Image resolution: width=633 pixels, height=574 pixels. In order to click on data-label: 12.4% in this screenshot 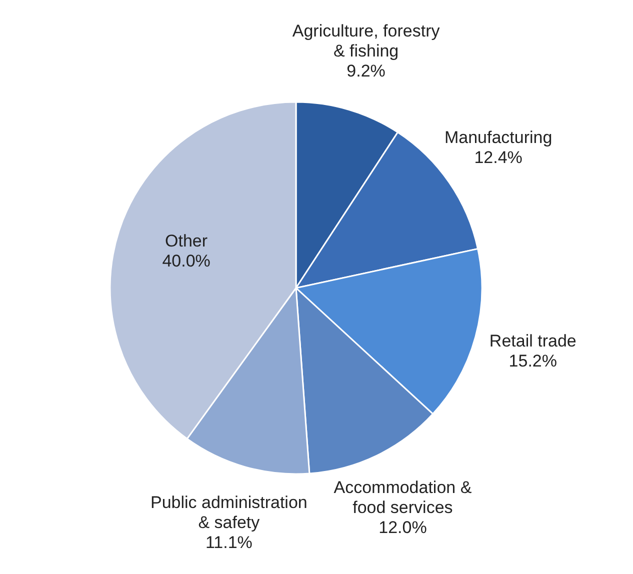, I will do `click(498, 158)`.